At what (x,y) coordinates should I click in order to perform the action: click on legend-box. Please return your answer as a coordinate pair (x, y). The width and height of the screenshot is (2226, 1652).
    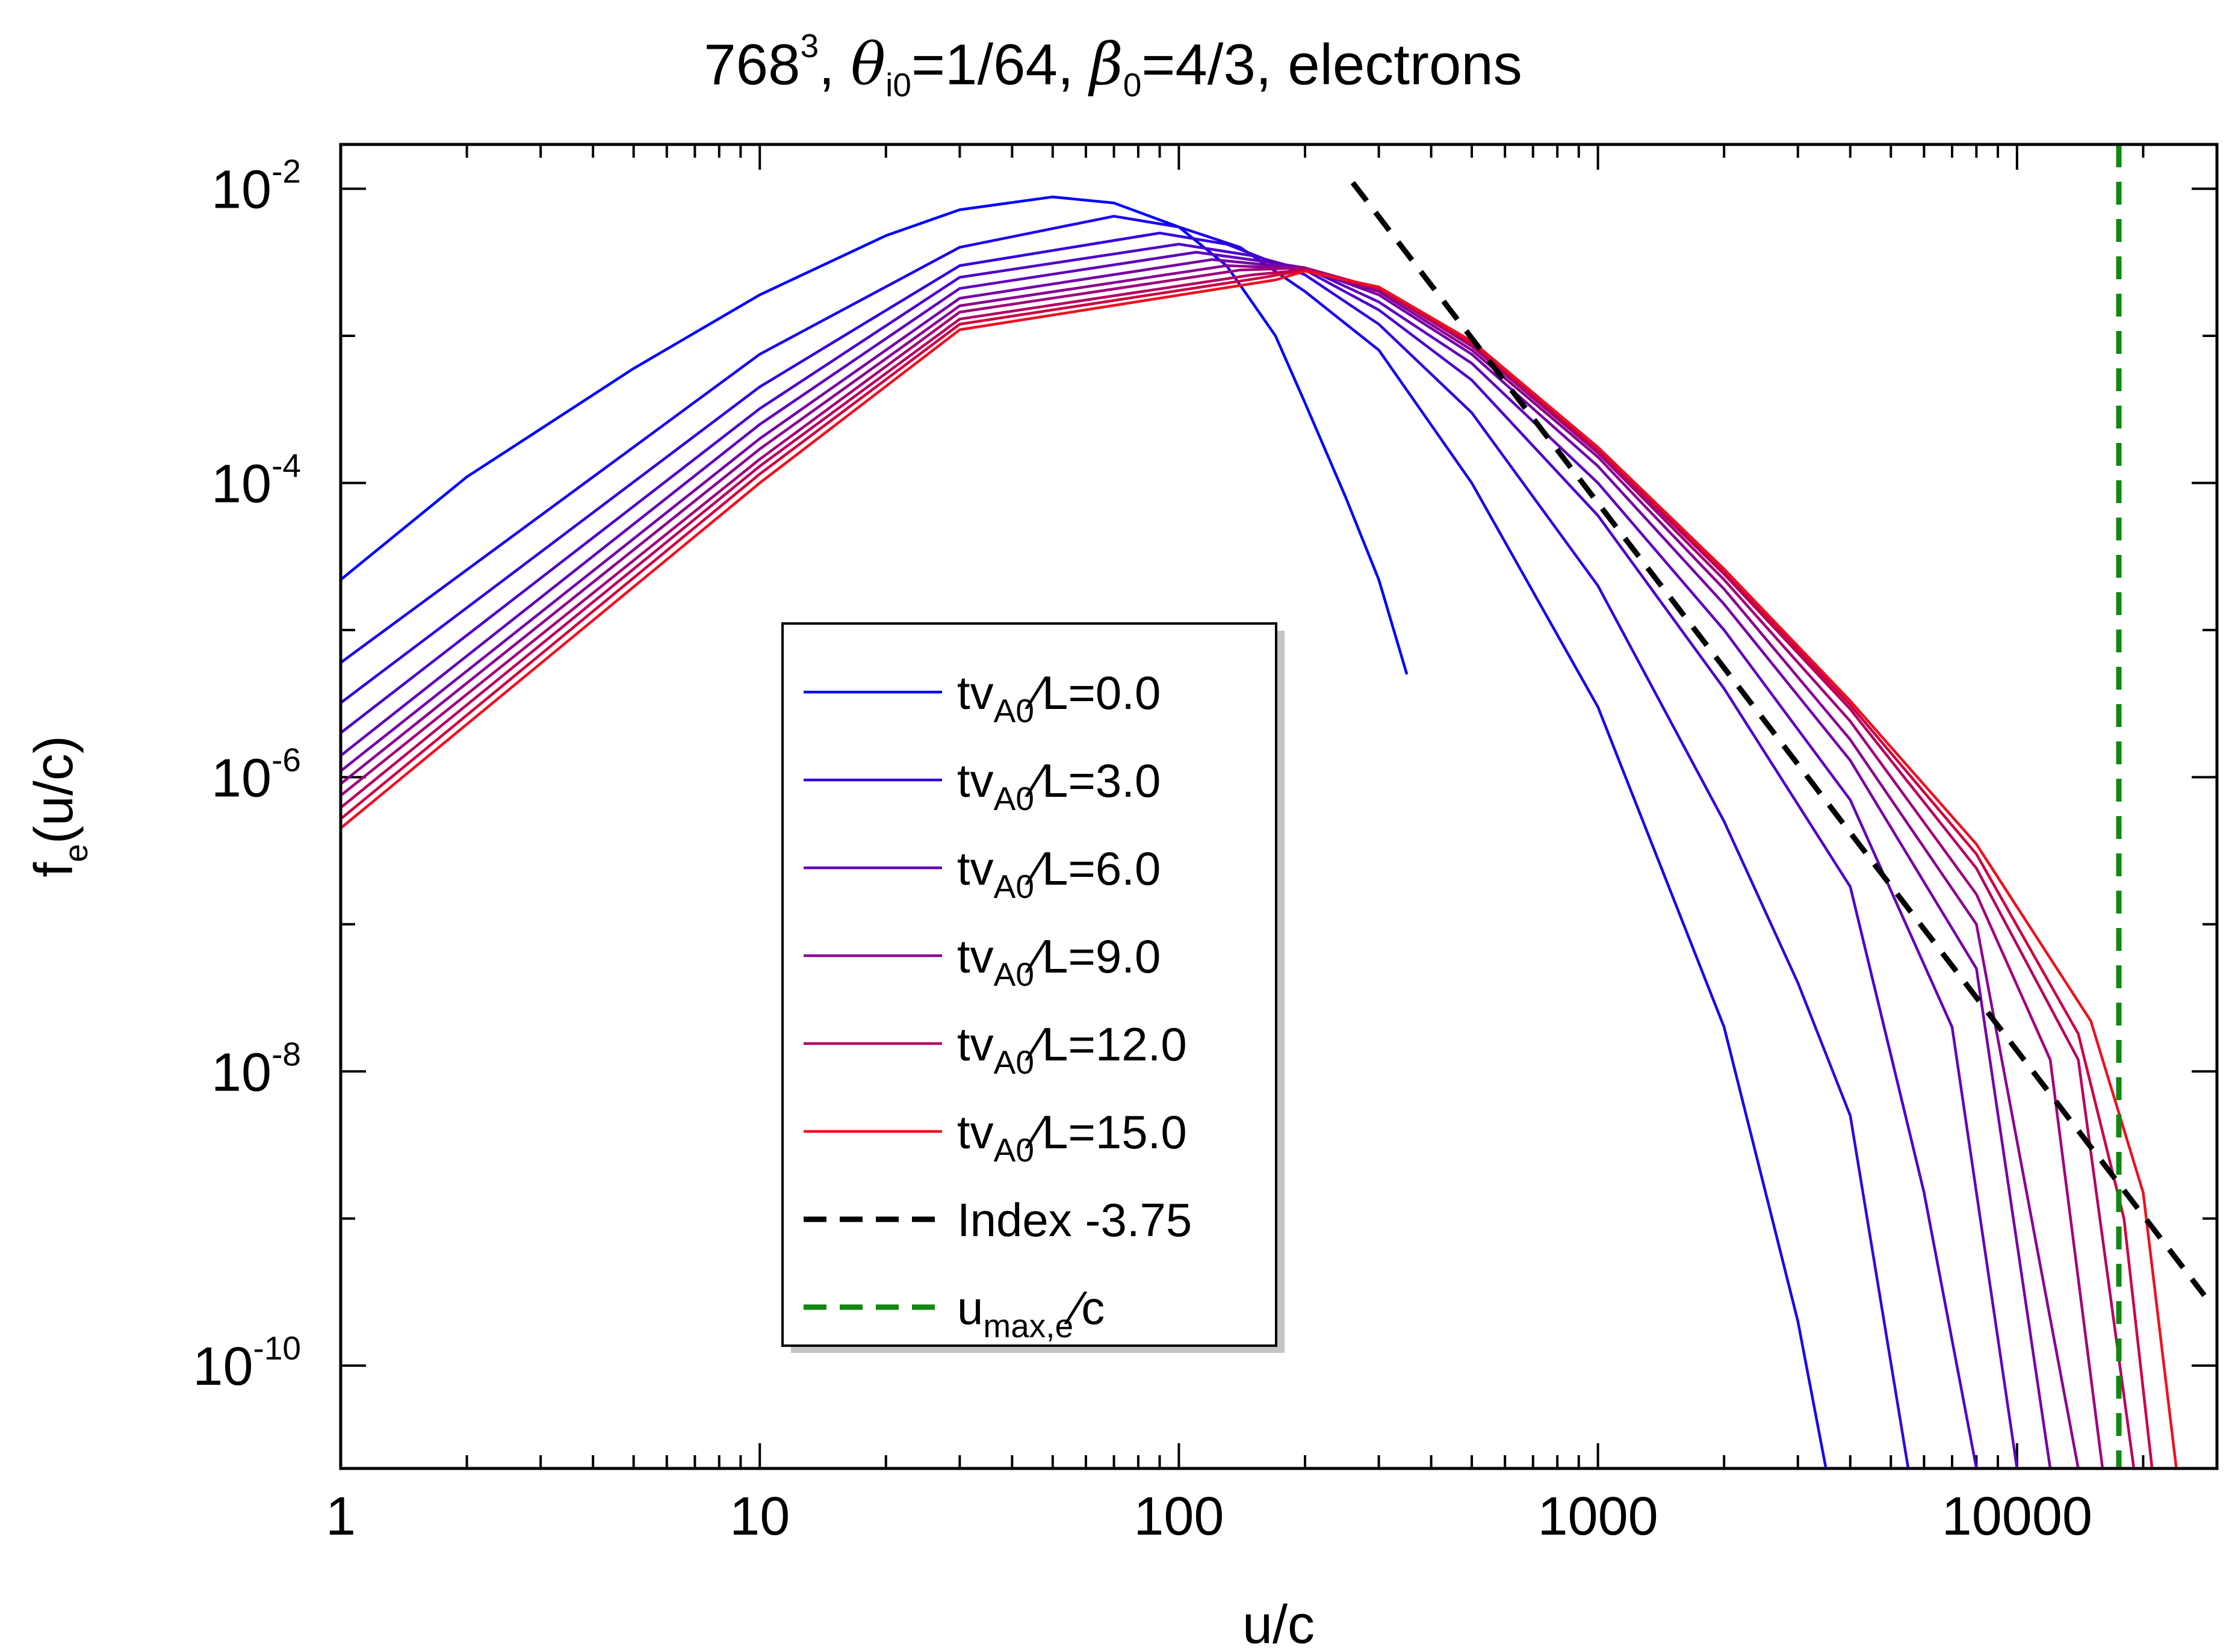
    Looking at the image, I should click on (1029, 985).